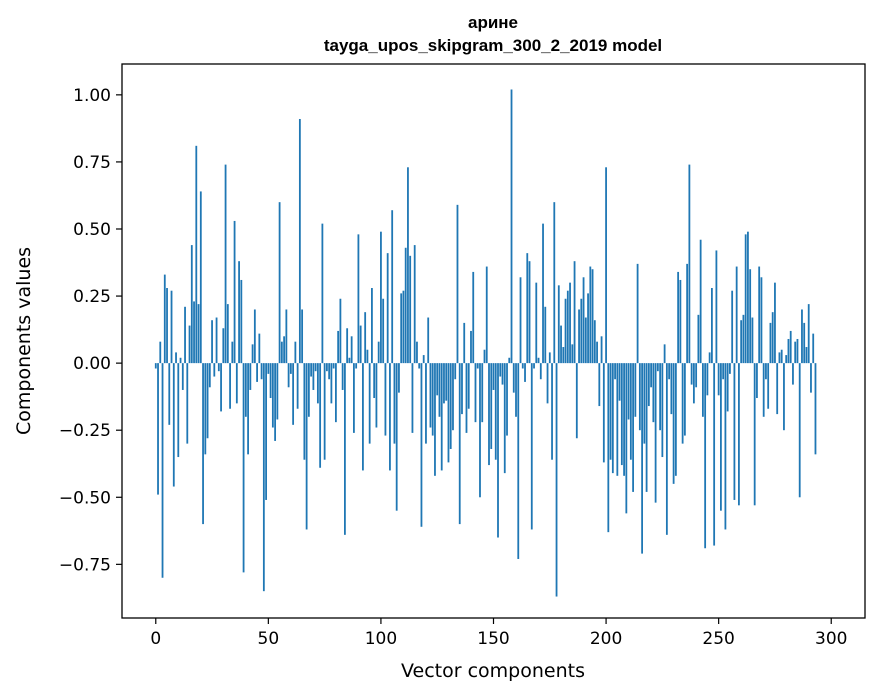 The width and height of the screenshot is (880, 696). Describe the element at coordinates (85, 498) in the screenshot. I see `y-tick-label: −0.50` at that location.